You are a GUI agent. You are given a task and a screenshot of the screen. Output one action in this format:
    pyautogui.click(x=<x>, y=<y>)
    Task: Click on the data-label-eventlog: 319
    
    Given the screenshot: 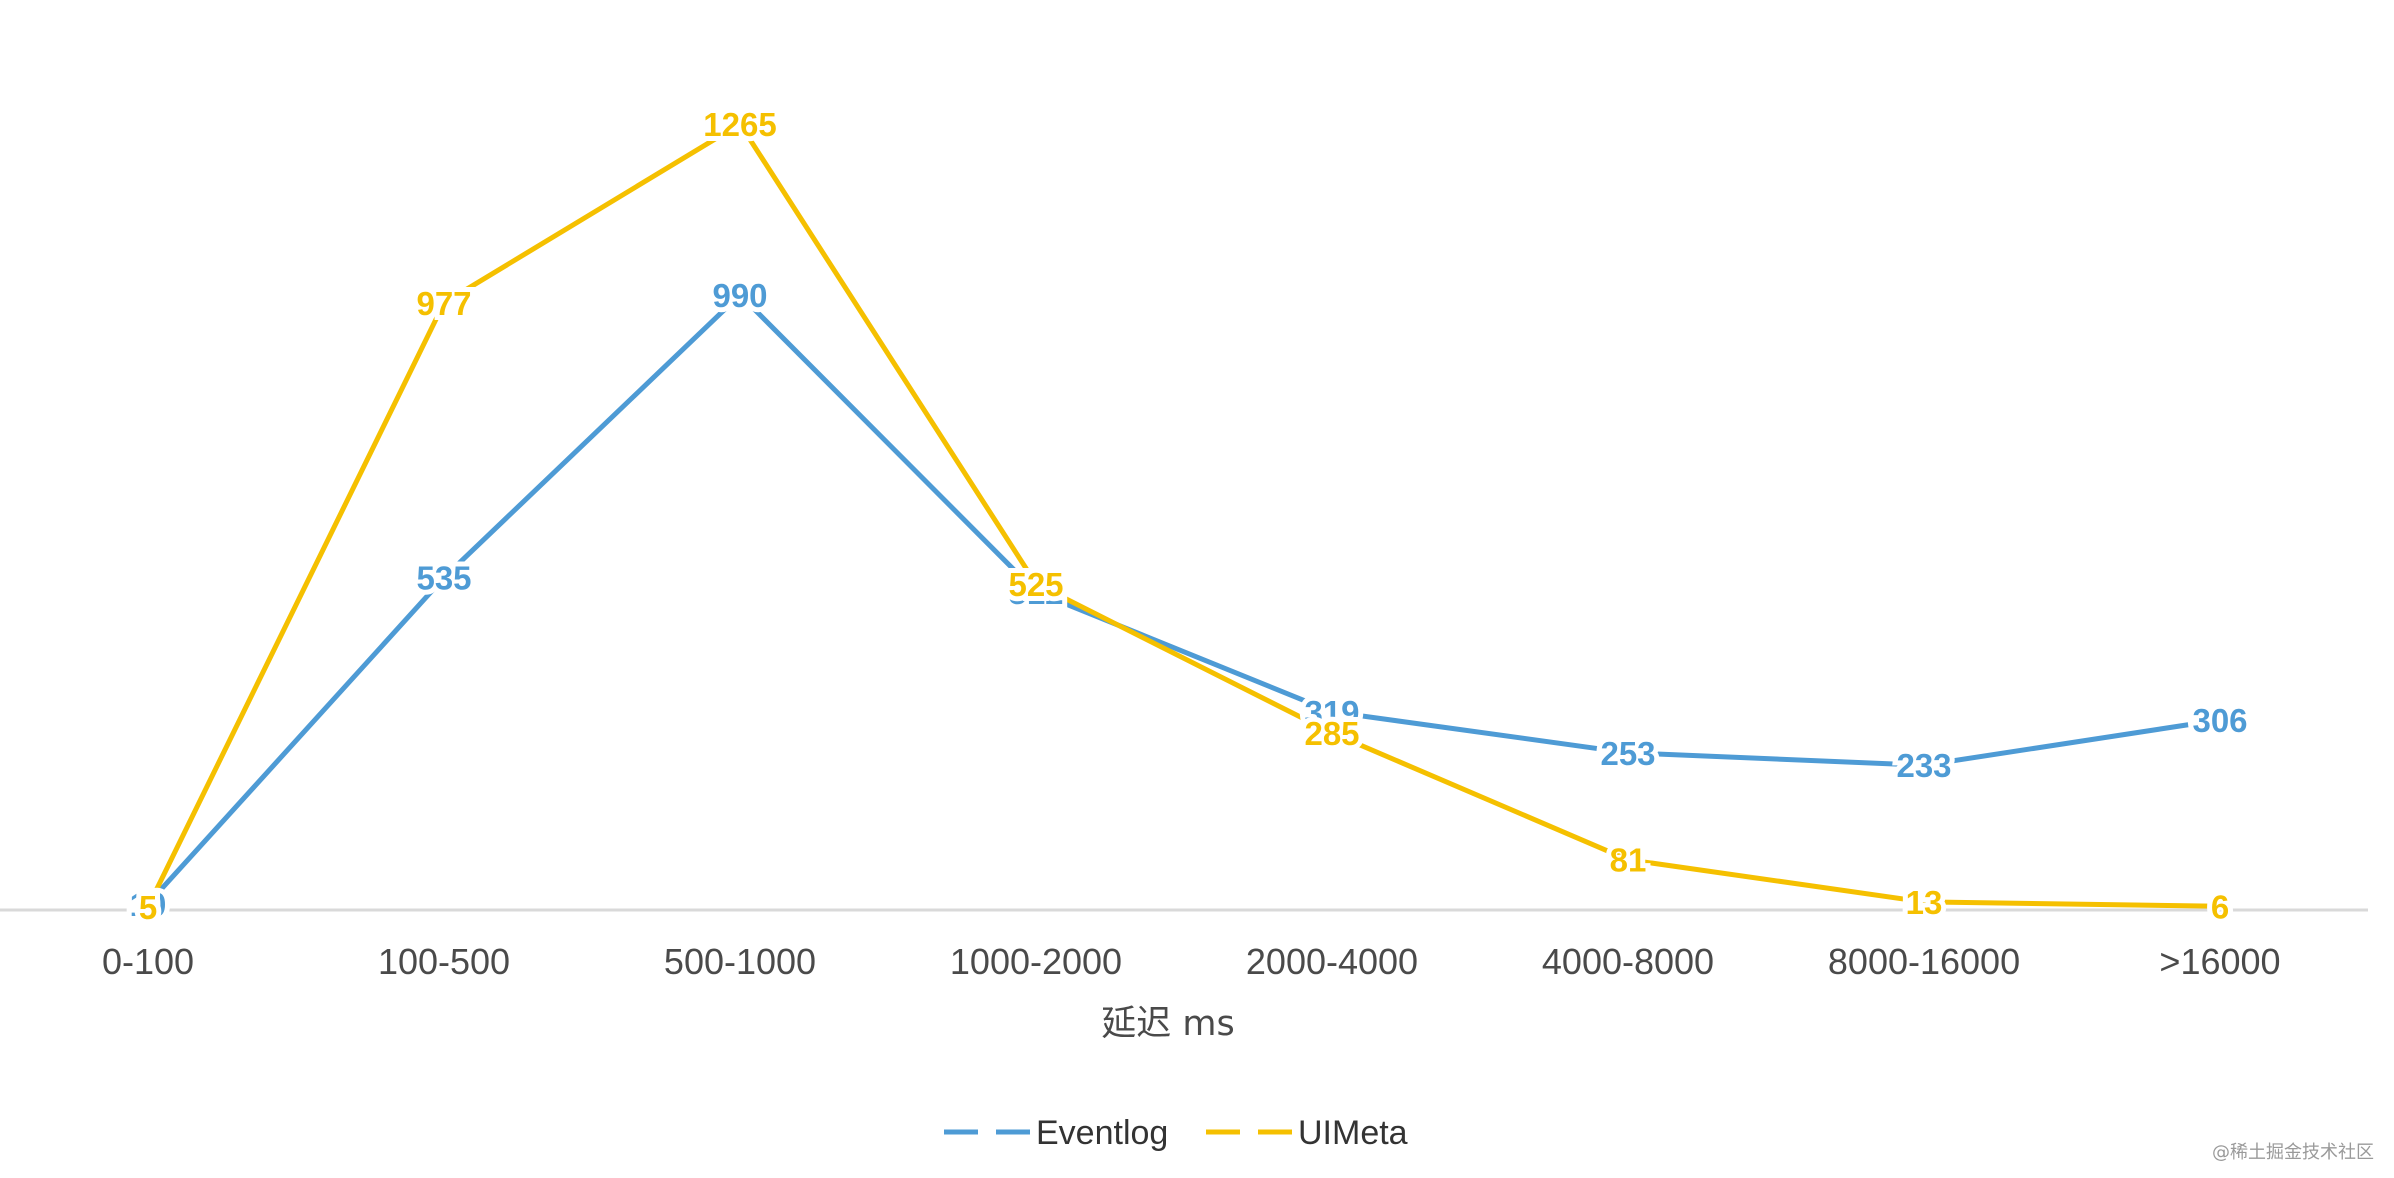 What is the action you would take?
    pyautogui.click(x=1331, y=712)
    